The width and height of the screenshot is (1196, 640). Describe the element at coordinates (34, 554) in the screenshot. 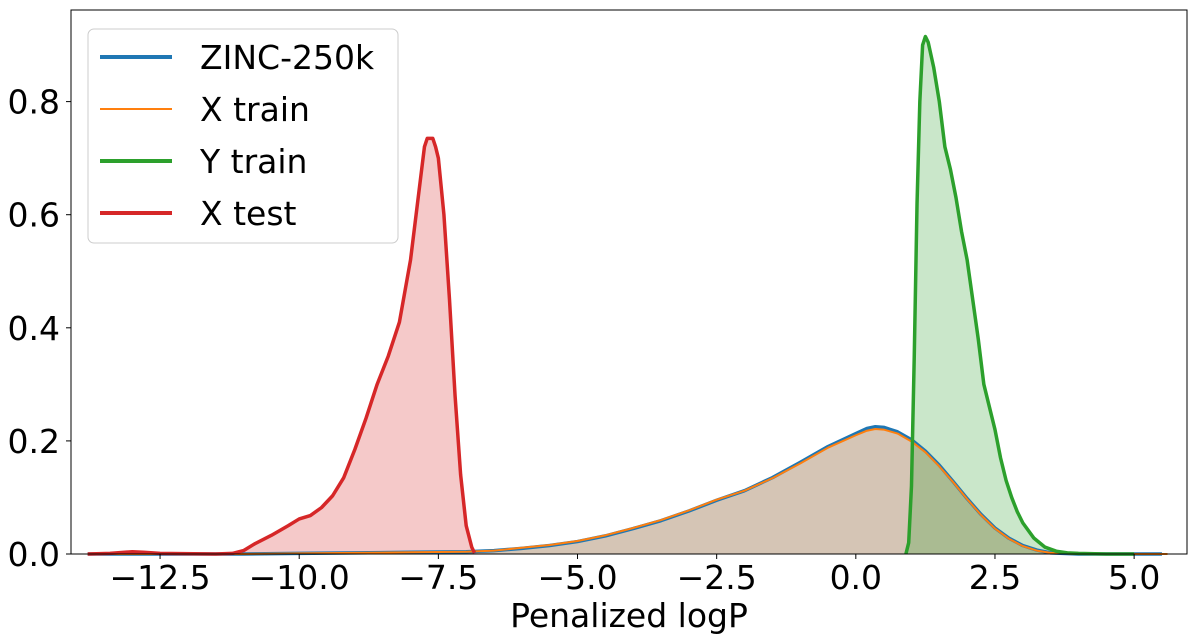

I see `y-tick-label: 0.0` at that location.